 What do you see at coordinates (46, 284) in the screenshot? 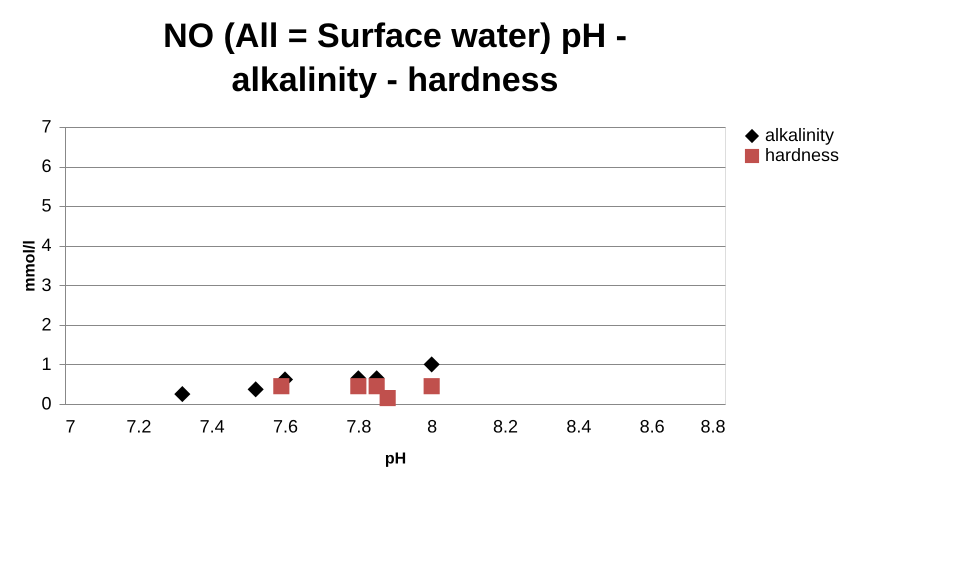
I see `y-tick-label: 3` at bounding box center [46, 284].